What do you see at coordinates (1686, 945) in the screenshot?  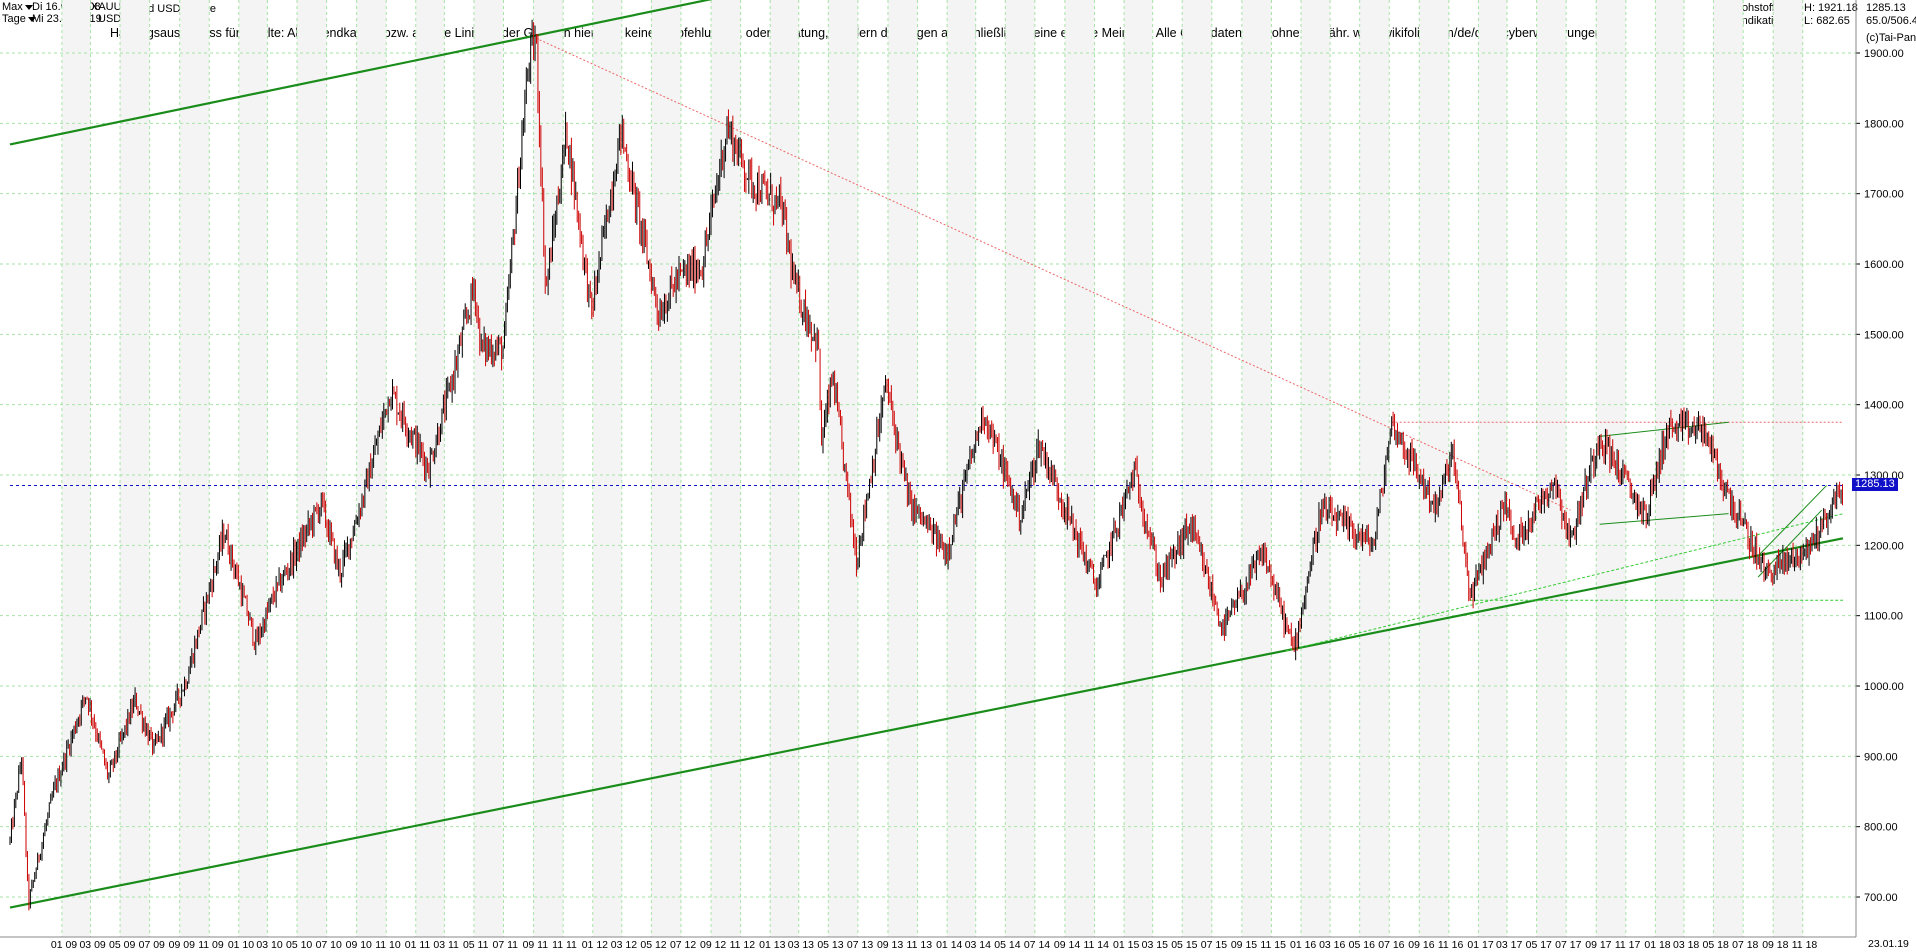 I see `x-tick-label: 03 18` at bounding box center [1686, 945].